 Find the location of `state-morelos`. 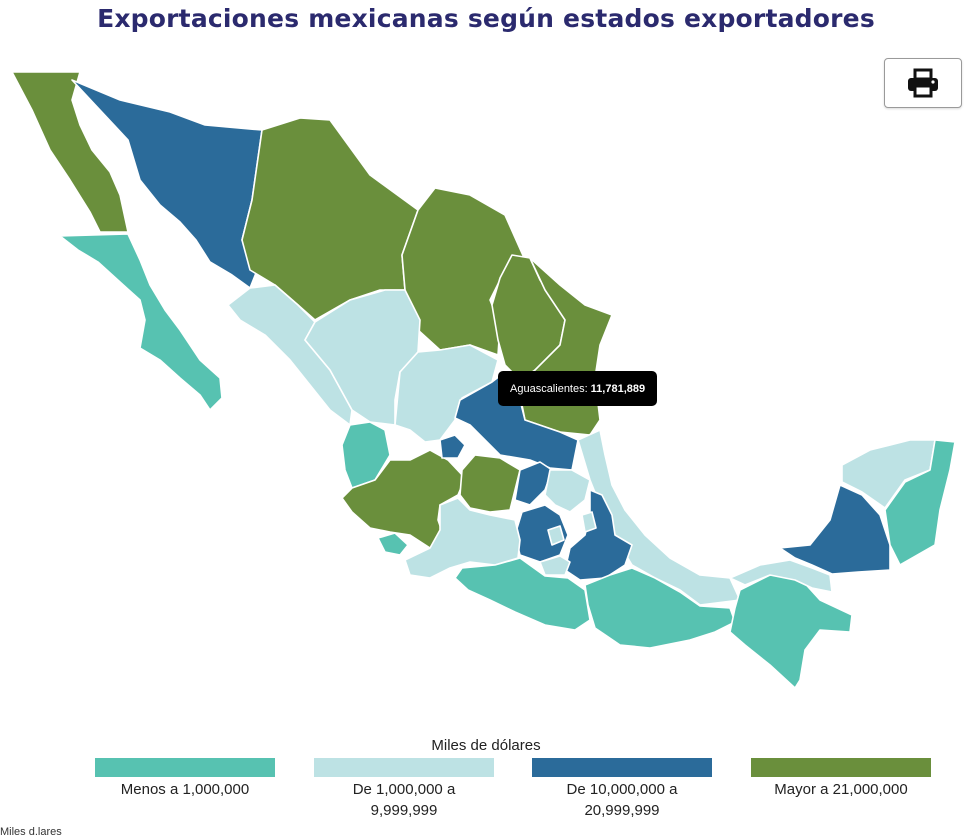

state-morelos is located at coordinates (555, 565).